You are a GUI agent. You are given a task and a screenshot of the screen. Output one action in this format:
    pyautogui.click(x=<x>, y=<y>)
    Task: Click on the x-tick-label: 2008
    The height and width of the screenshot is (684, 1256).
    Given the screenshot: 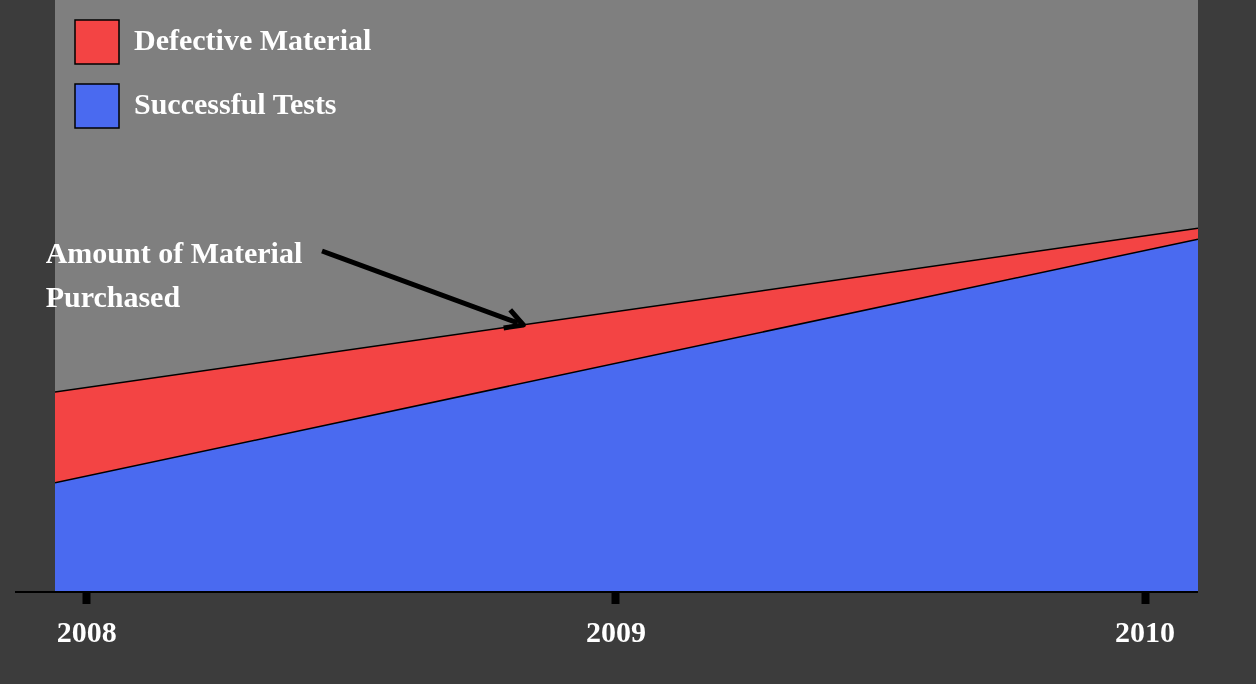 What is the action you would take?
    pyautogui.click(x=86, y=631)
    